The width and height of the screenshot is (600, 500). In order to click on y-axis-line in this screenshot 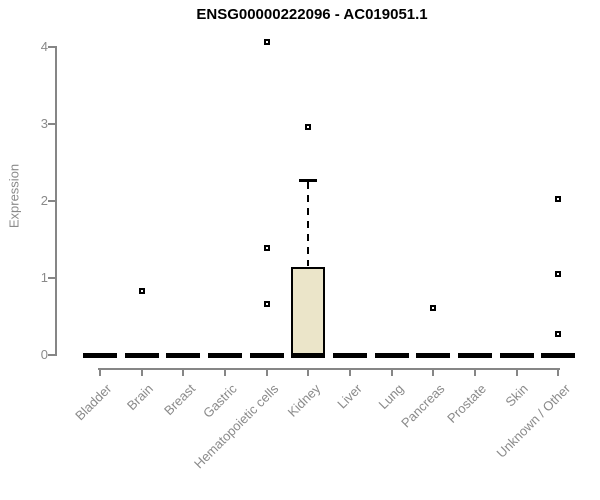, I will do `click(56, 201)`.